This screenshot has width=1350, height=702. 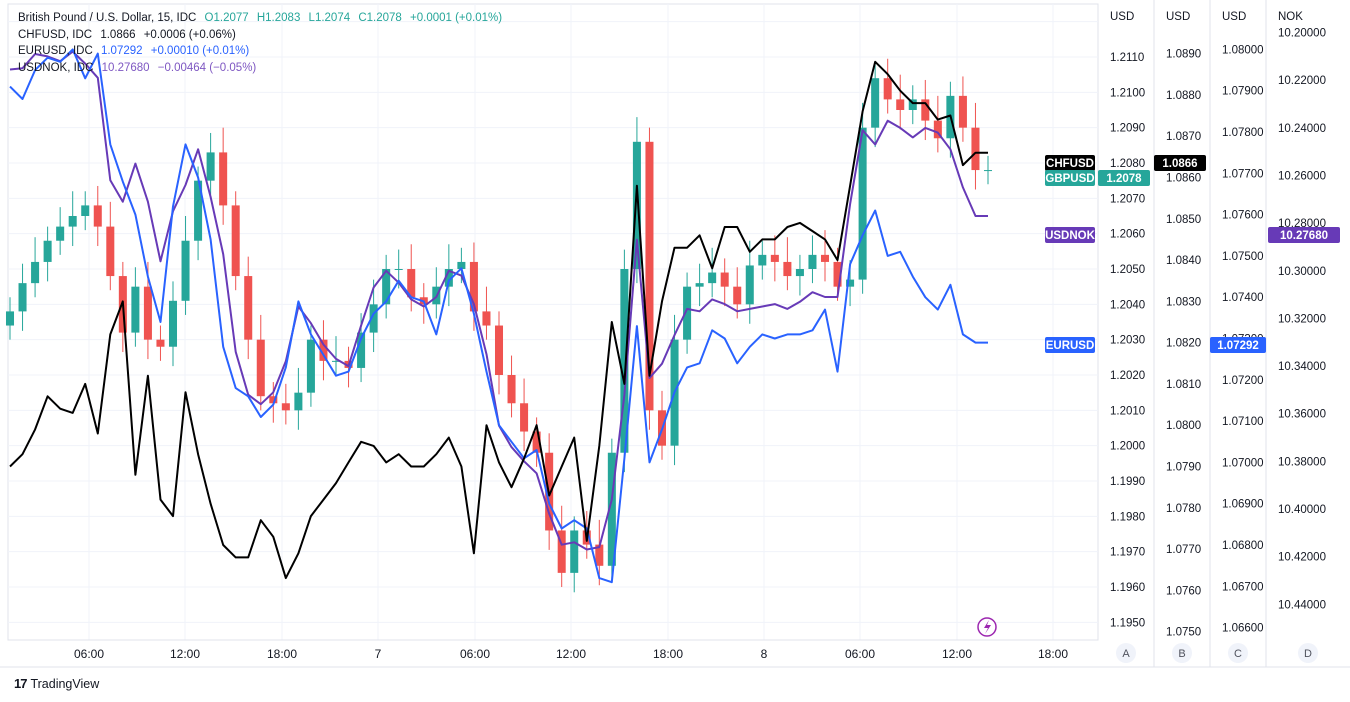 I want to click on plot-label-chfusd: CHFUSD, so click(x=1070, y=163).